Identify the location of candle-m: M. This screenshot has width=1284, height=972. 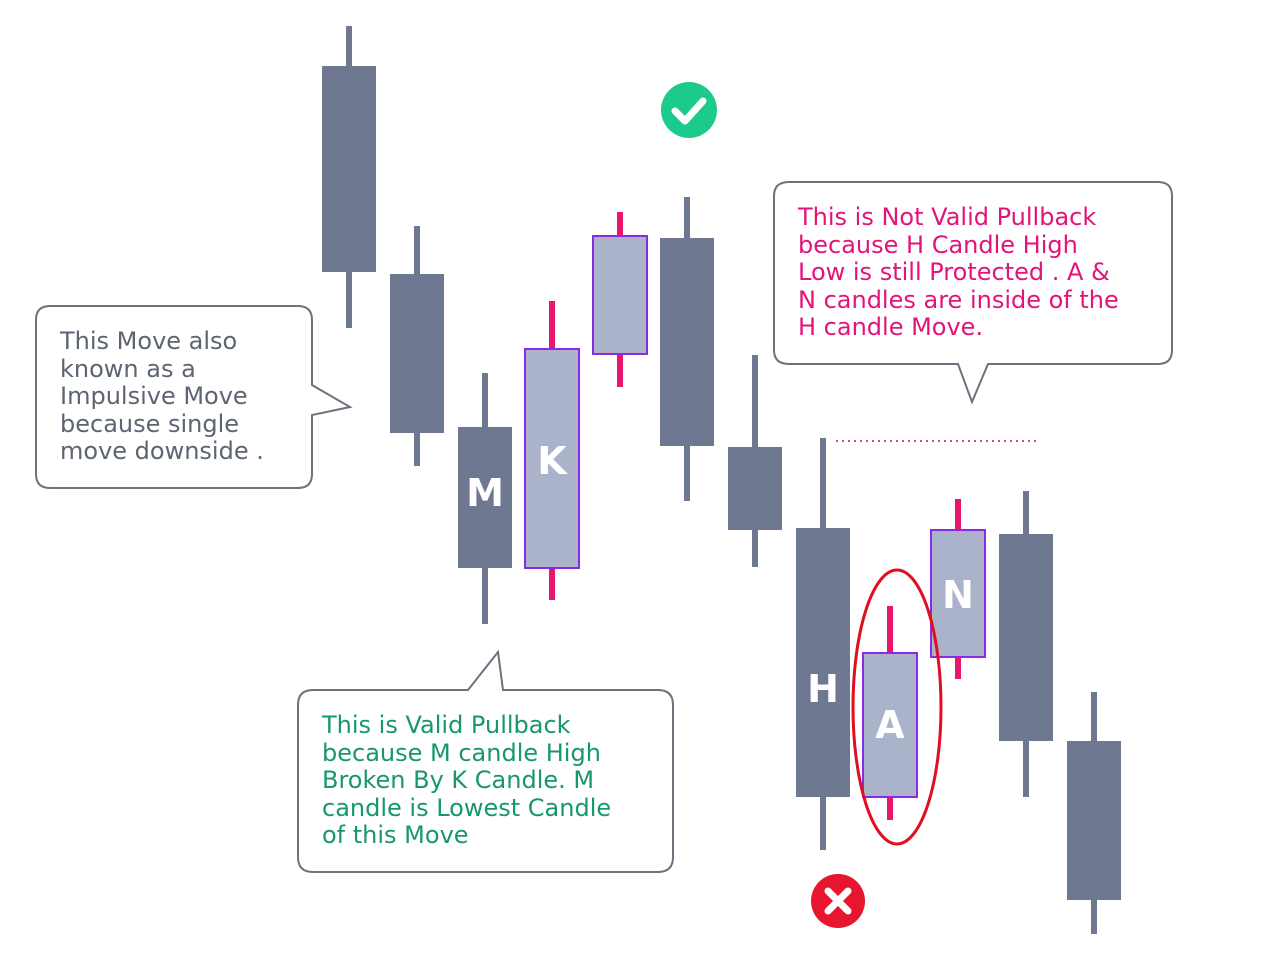
(485, 498).